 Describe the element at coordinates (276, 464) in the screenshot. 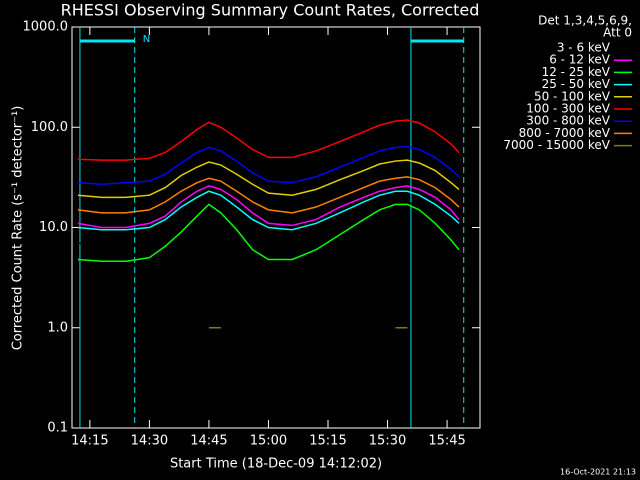

I see `x-axis-label: Start Time (18-Dec-09 14:12:02)` at that location.